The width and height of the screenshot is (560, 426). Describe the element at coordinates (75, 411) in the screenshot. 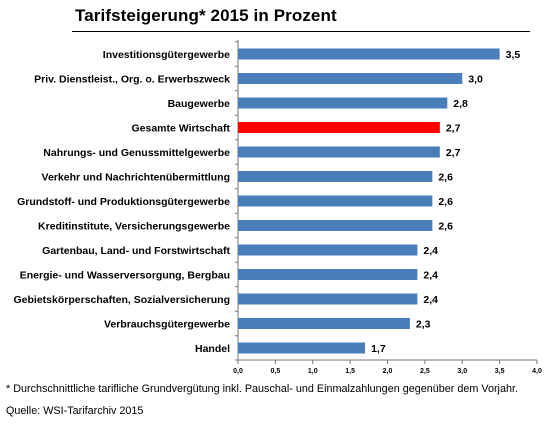

I see `source-note: Quelle: WSI-Tarifarchiv 2015` at that location.